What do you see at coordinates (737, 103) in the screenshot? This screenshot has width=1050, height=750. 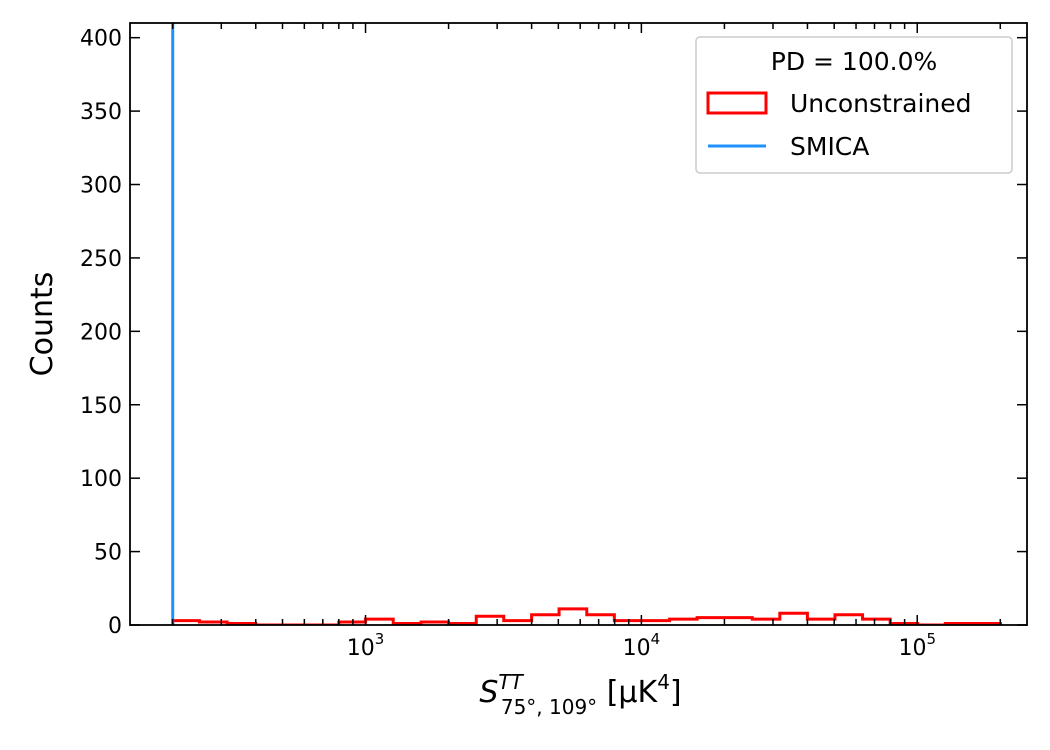 I see `legend-swatch-unconstrained` at bounding box center [737, 103].